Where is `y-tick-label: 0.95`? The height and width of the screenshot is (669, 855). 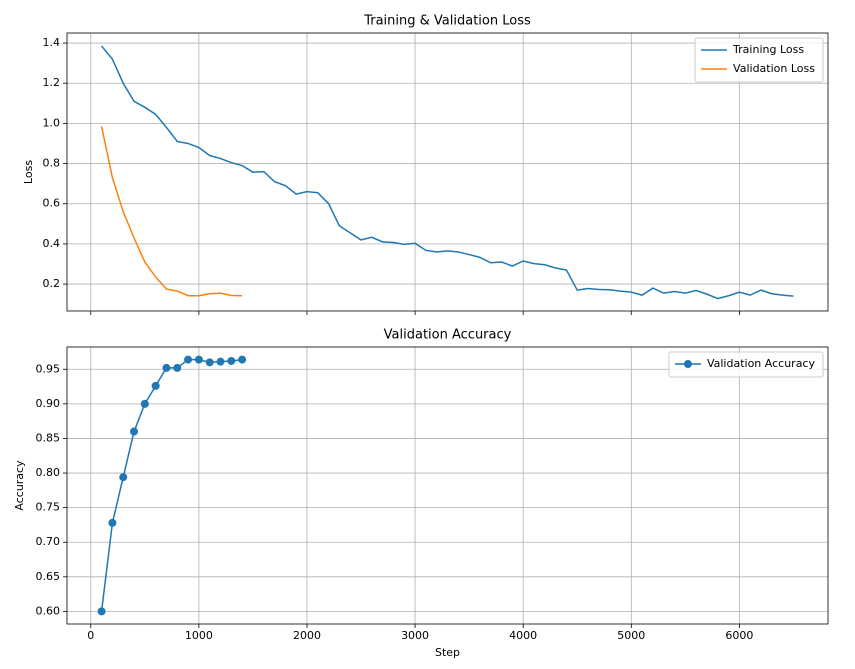 y-tick-label: 0.95 is located at coordinates (48, 368).